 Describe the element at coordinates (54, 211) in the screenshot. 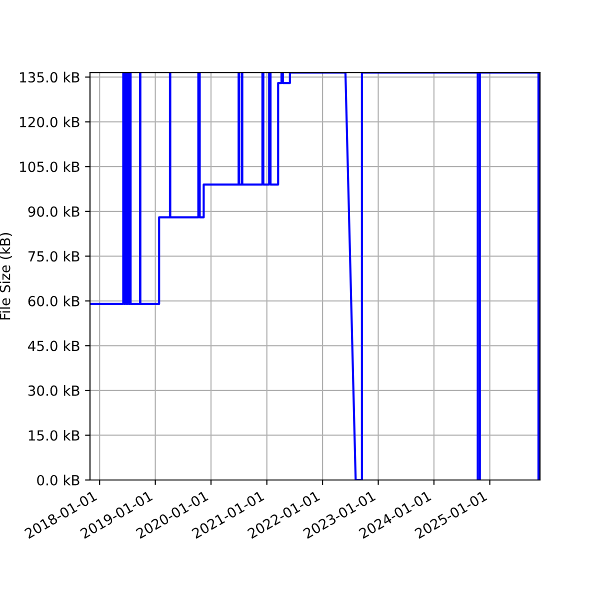

I see `y-tick-label: 90.0 kB` at that location.